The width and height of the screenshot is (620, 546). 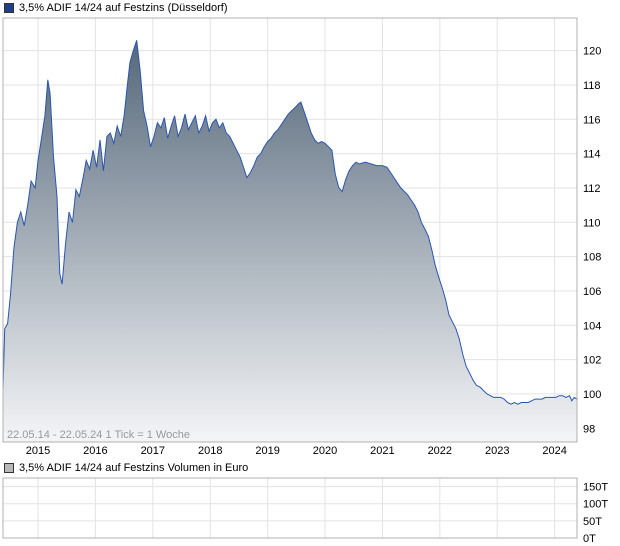 I want to click on price-y-tick-label: 112, so click(x=592, y=189).